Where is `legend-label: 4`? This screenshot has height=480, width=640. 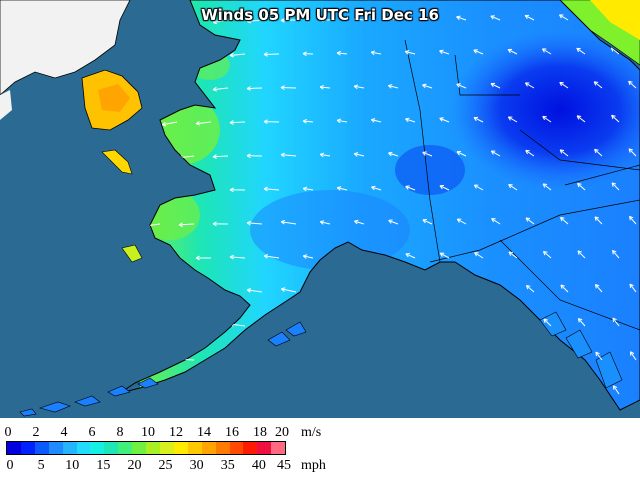
legend-label: 4 is located at coordinates (64, 432).